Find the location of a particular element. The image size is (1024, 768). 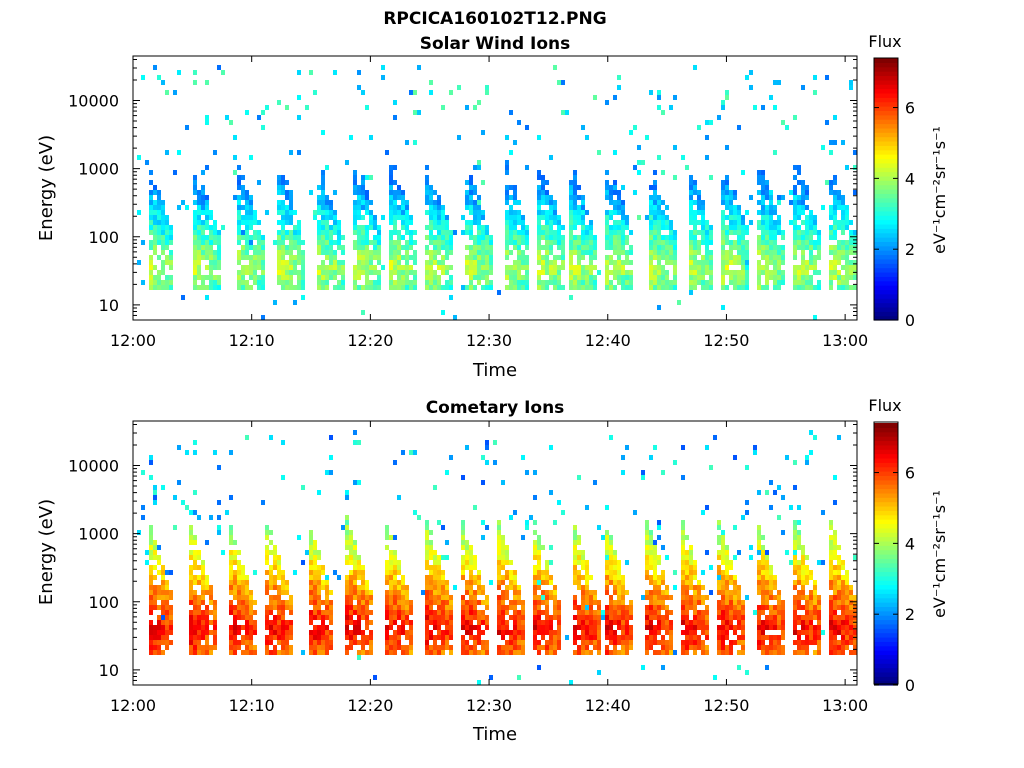

y-axis-label: Energy (eV) is located at coordinates (46, 552).